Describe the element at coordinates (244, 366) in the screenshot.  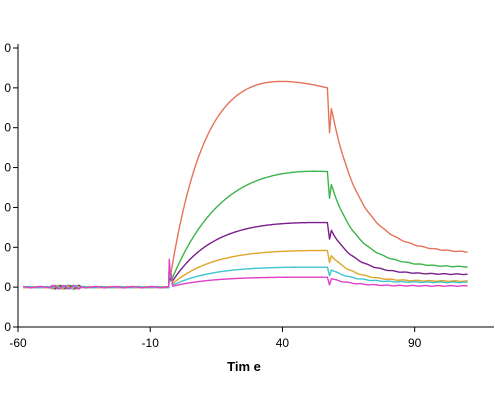
I see `x-axis-title: Tim e` at that location.